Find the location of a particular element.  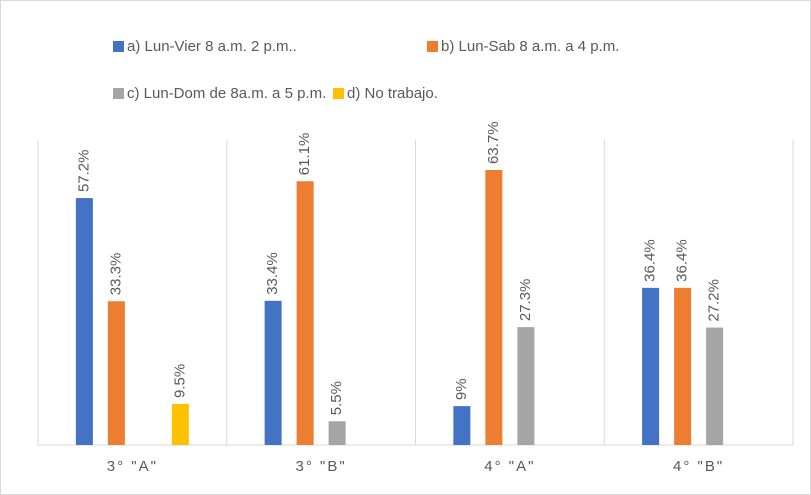

data-label: 57.2% is located at coordinates (83, 171).